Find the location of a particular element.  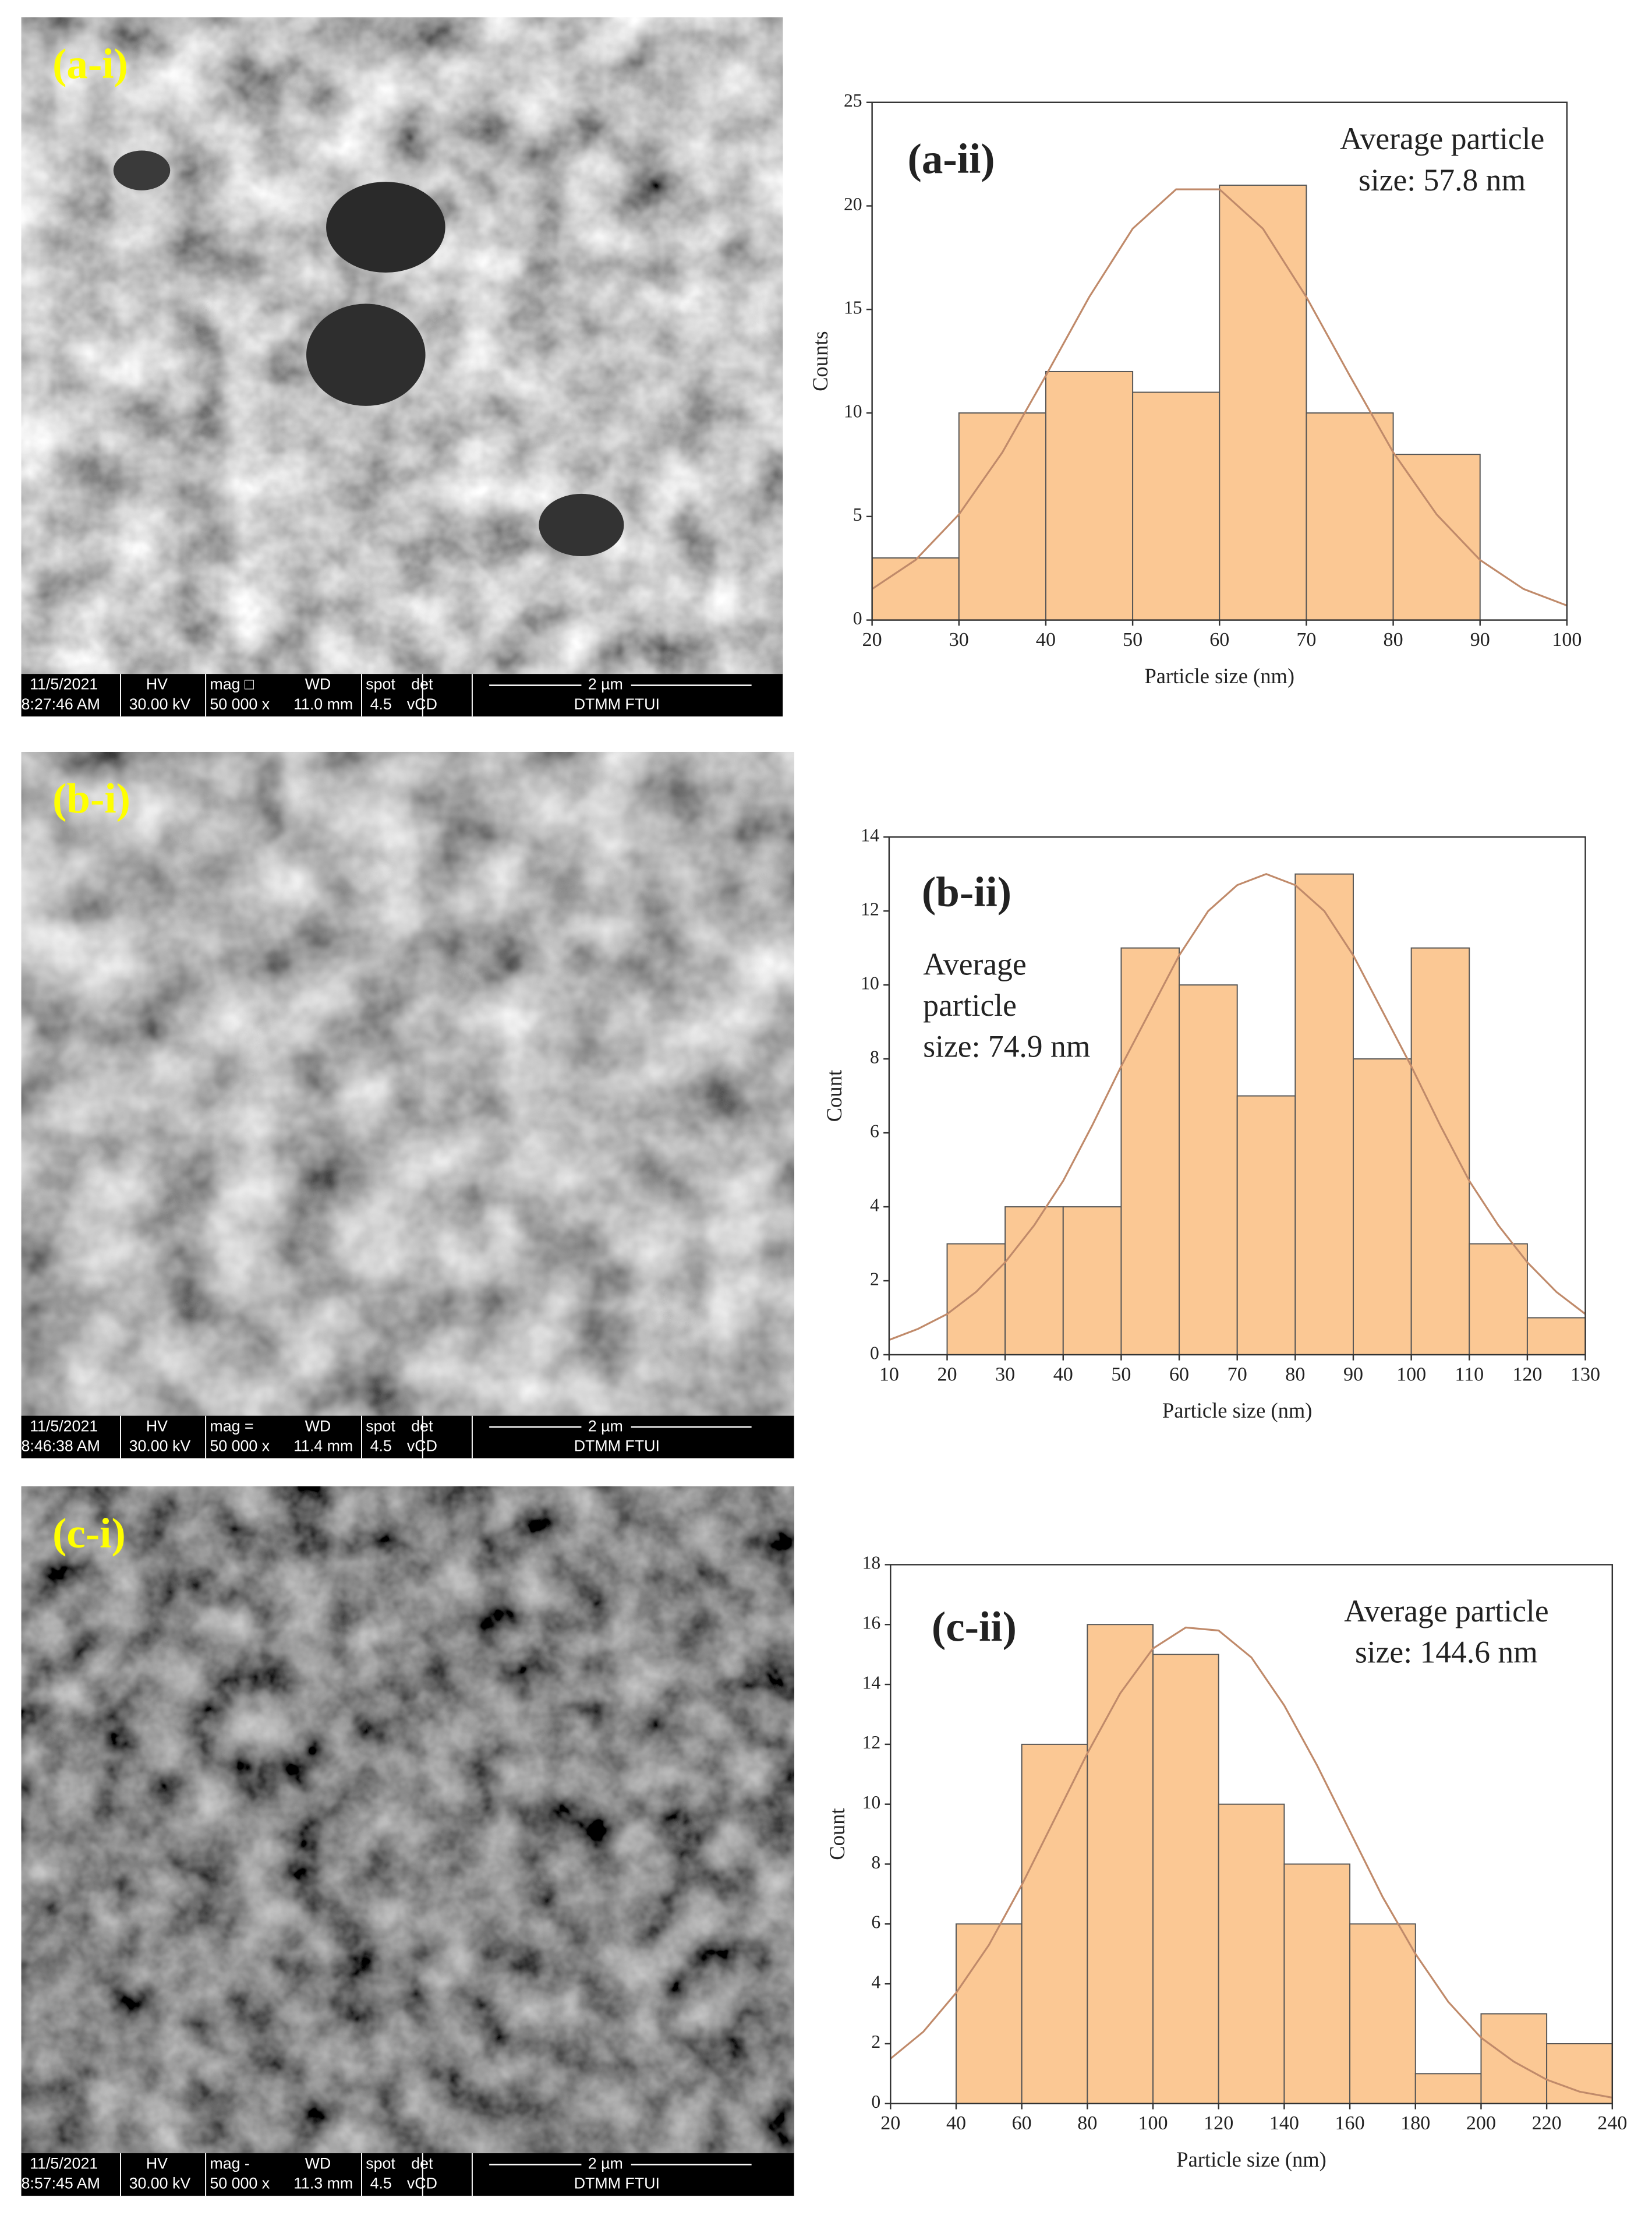

sem-image-b is located at coordinates (407, 1084).